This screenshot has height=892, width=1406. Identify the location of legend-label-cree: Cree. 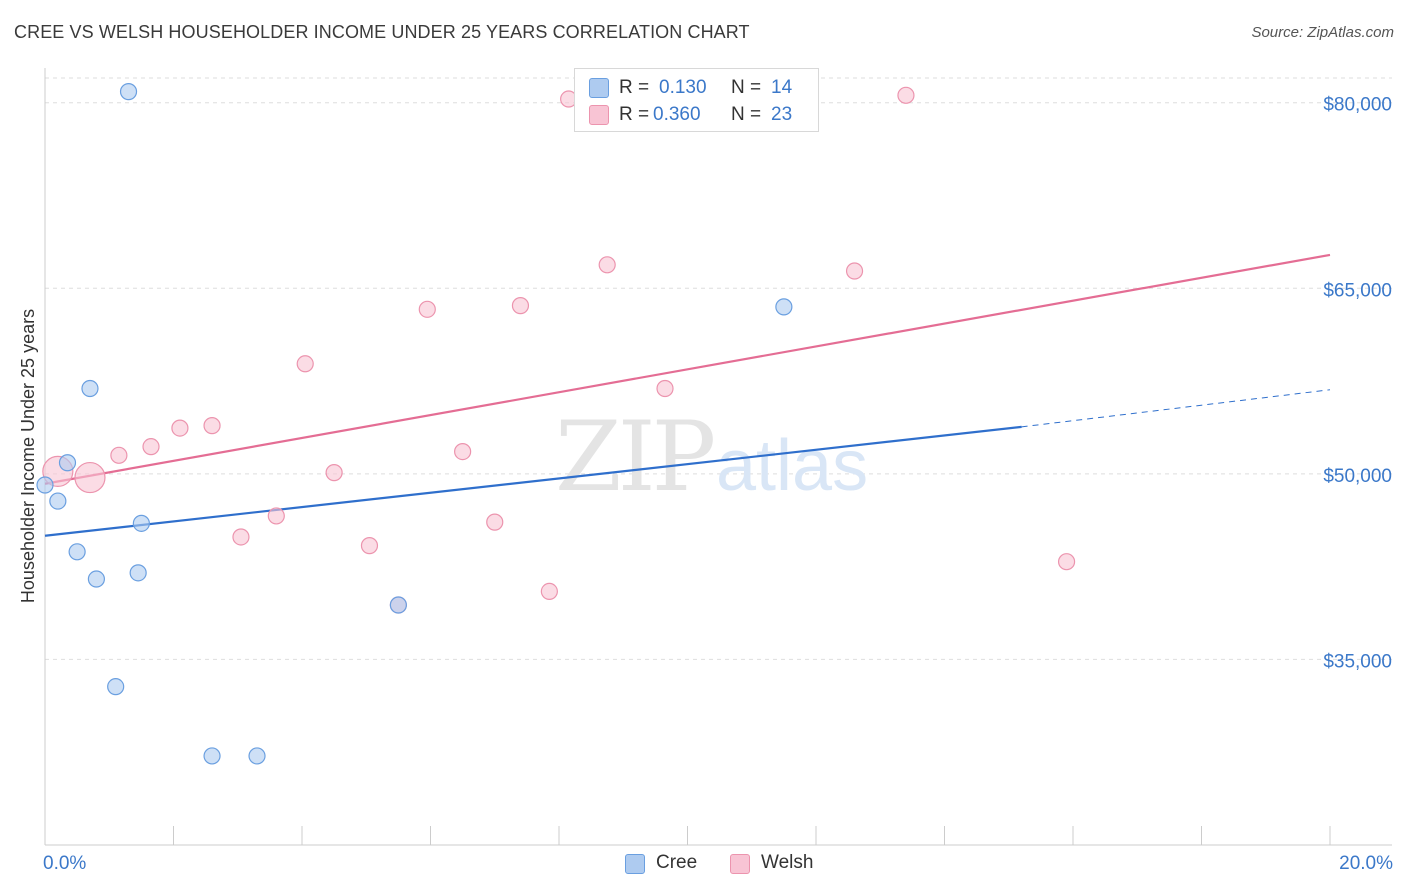
(677, 862).